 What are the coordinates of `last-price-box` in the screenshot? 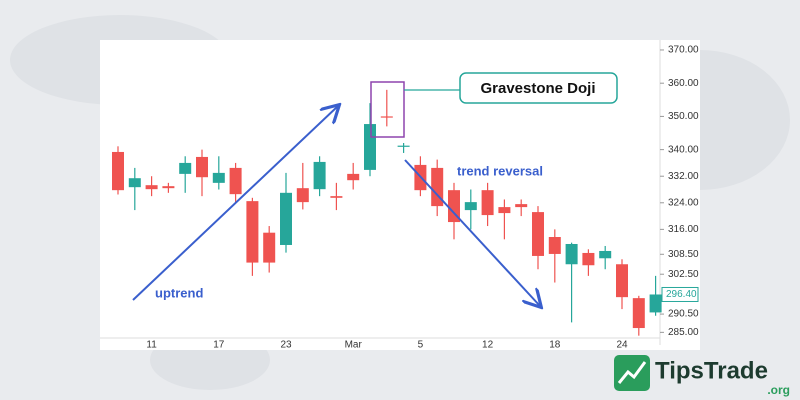 It's located at (680, 294).